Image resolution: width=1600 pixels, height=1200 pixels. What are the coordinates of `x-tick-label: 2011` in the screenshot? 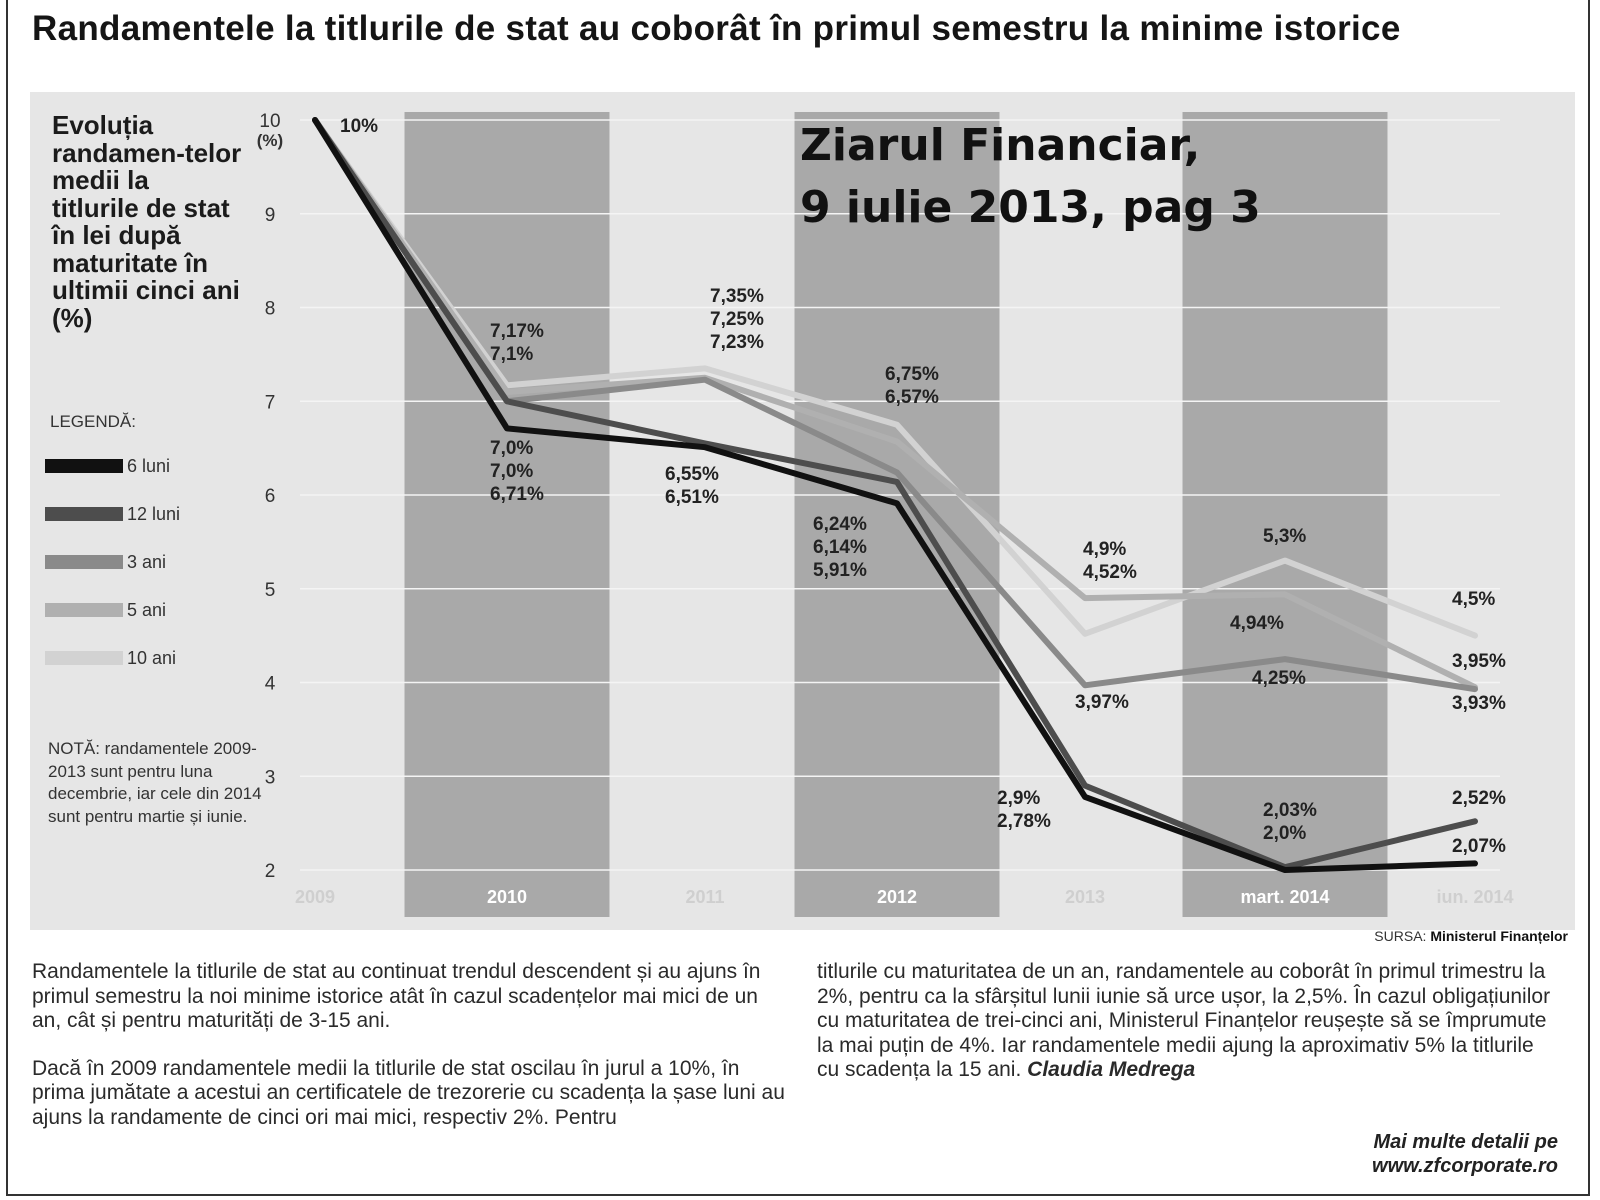 It's located at (704, 897).